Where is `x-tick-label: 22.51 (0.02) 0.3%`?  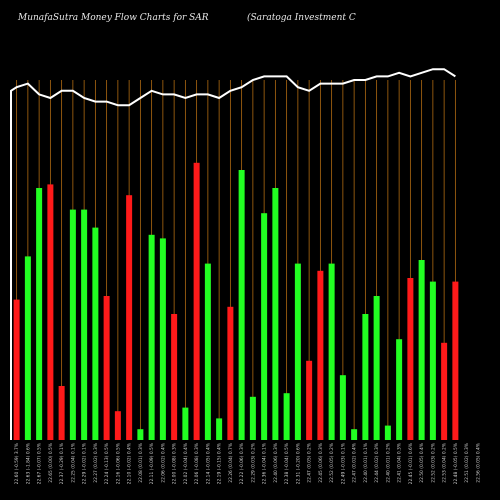 x-tick-label: 22.51 (0.02) 0.3% is located at coordinates (467, 463).